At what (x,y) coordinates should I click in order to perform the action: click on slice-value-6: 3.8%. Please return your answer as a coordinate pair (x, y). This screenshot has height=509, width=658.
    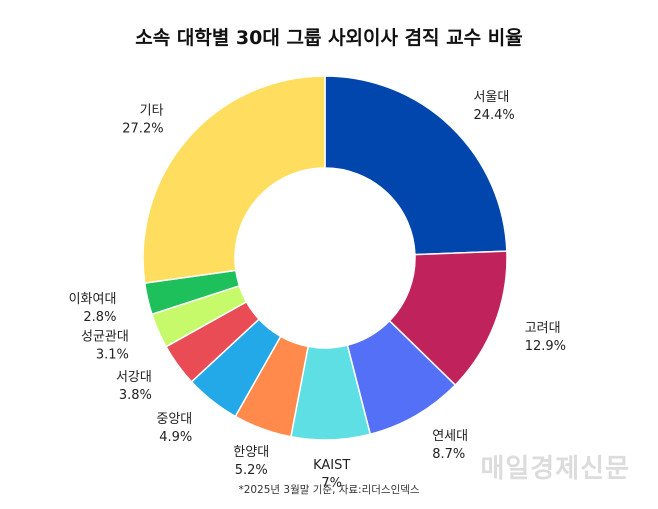
    Looking at the image, I should click on (135, 395).